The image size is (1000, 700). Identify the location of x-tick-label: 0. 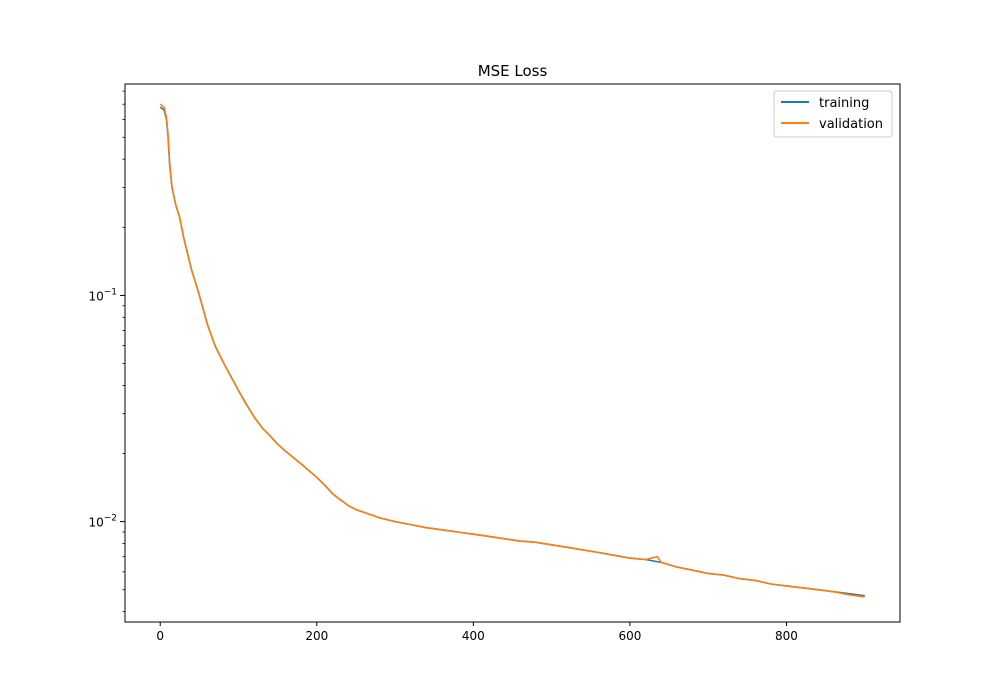
(160, 636).